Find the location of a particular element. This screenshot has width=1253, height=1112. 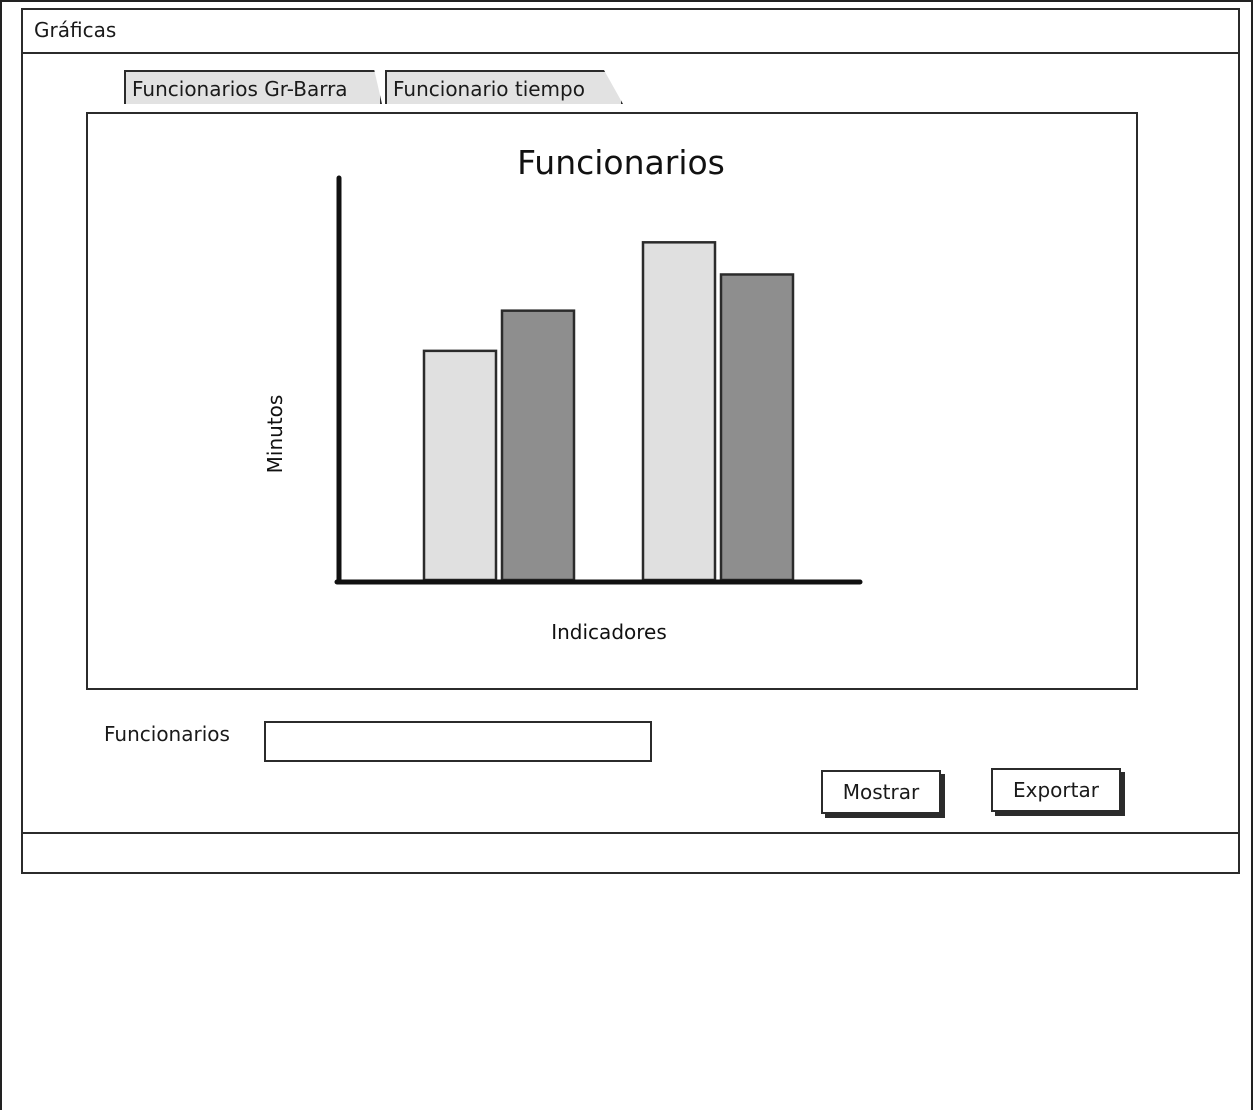

status-bar is located at coordinates (630, 852).